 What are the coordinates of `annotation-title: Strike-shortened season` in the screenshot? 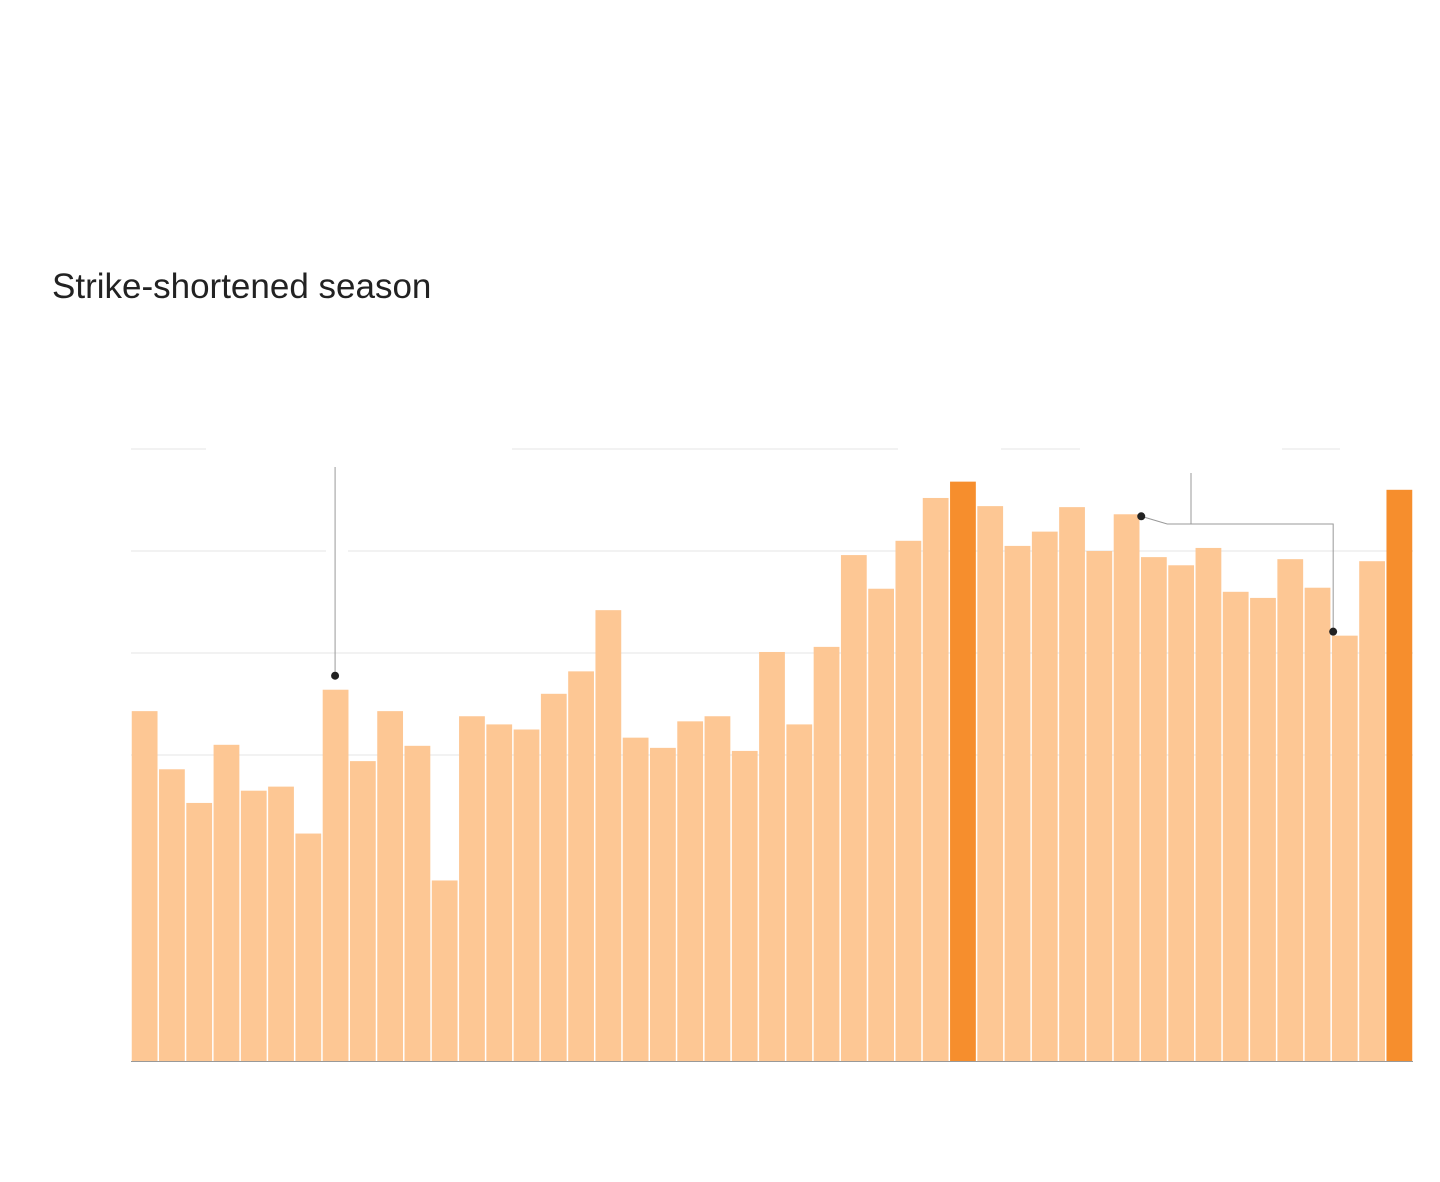 It's located at (241, 286).